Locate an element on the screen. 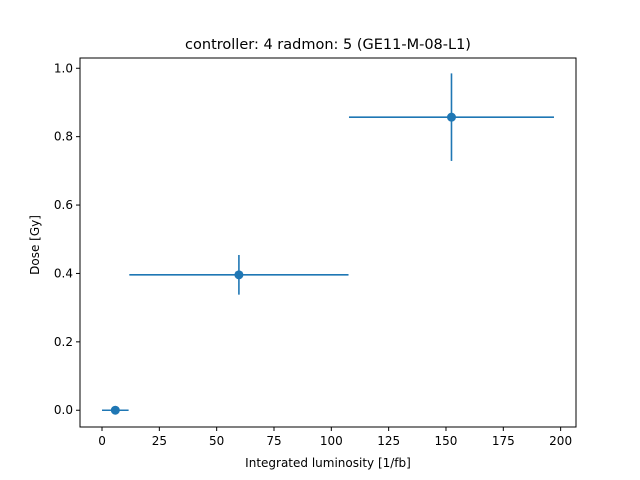  x-tick-label: 100 is located at coordinates (331, 441).